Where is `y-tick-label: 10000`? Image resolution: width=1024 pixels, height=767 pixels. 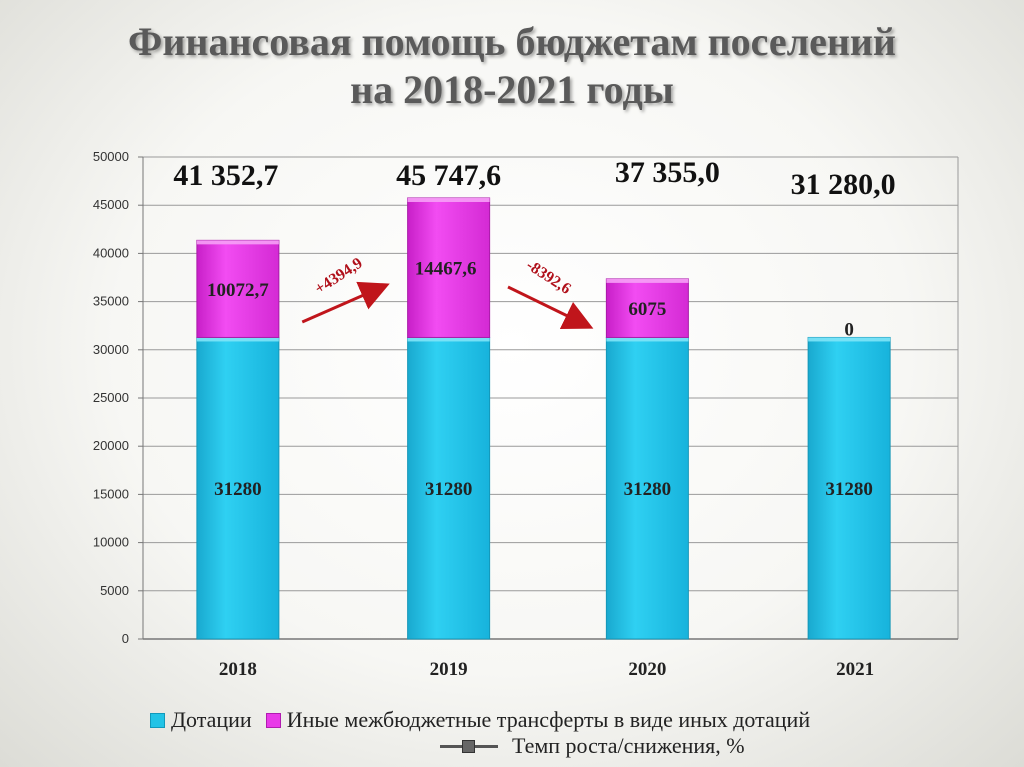
y-tick-label: 10000 is located at coordinates (111, 542).